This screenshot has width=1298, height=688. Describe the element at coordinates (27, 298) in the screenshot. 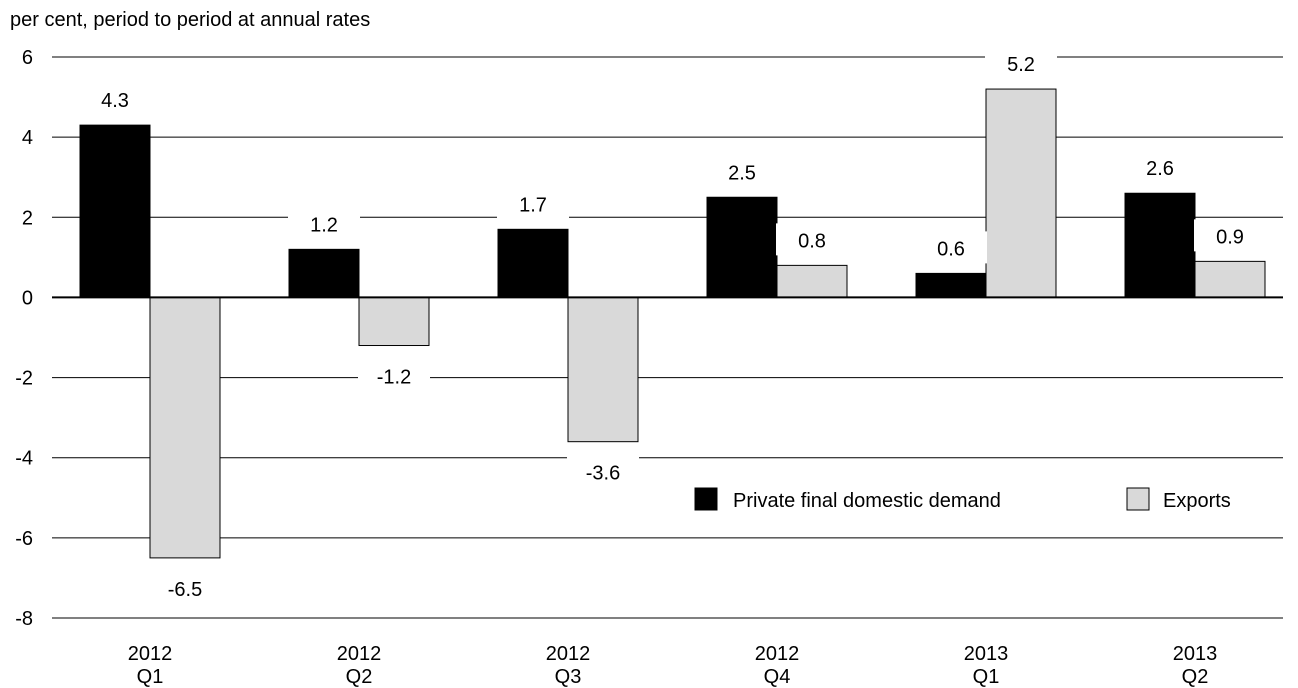

I see `y-tick-label: 0` at that location.